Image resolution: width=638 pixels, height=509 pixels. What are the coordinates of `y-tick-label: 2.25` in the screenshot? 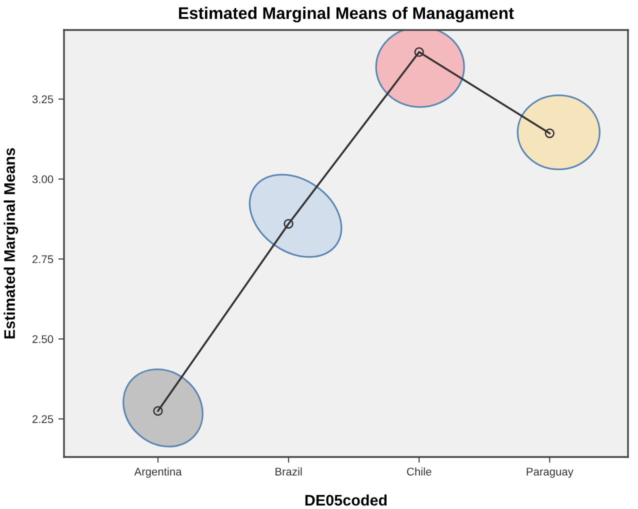 It's located at (43, 419).